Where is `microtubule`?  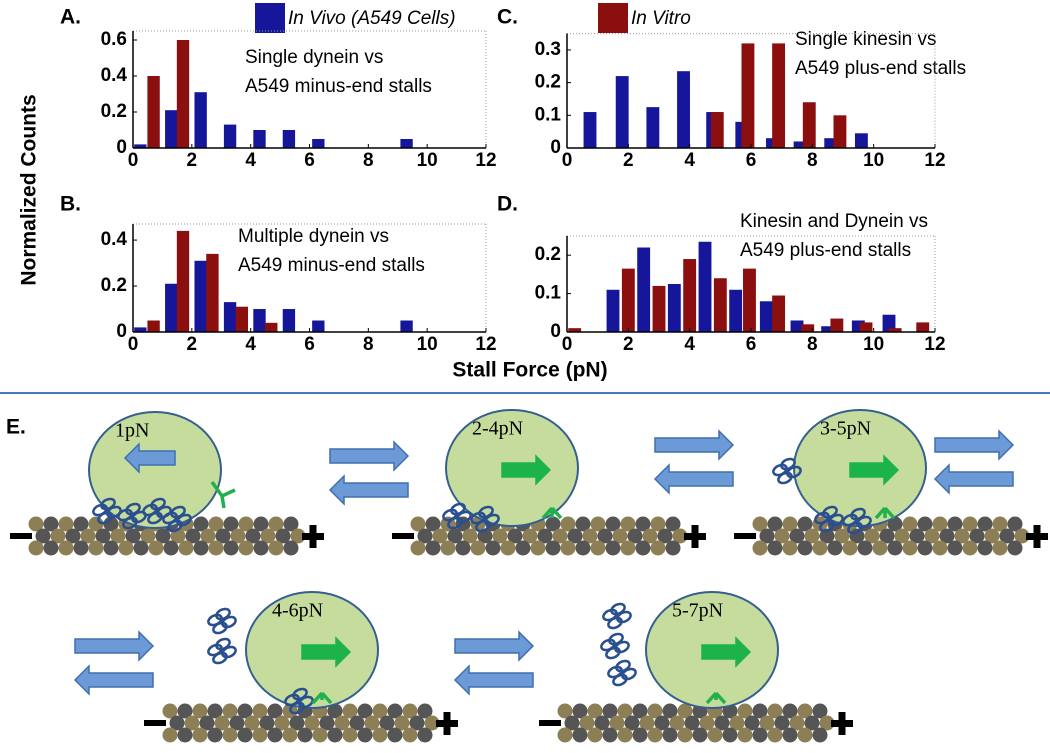 microtubule is located at coordinates (549, 536).